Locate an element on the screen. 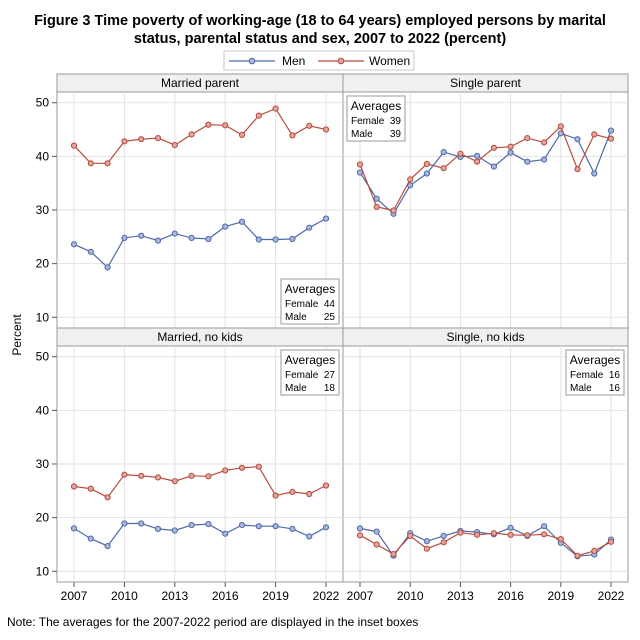 Image resolution: width=640 pixels, height=640 pixels. averages-inset: Averages Female 39 Male 39 is located at coordinates (376, 118).